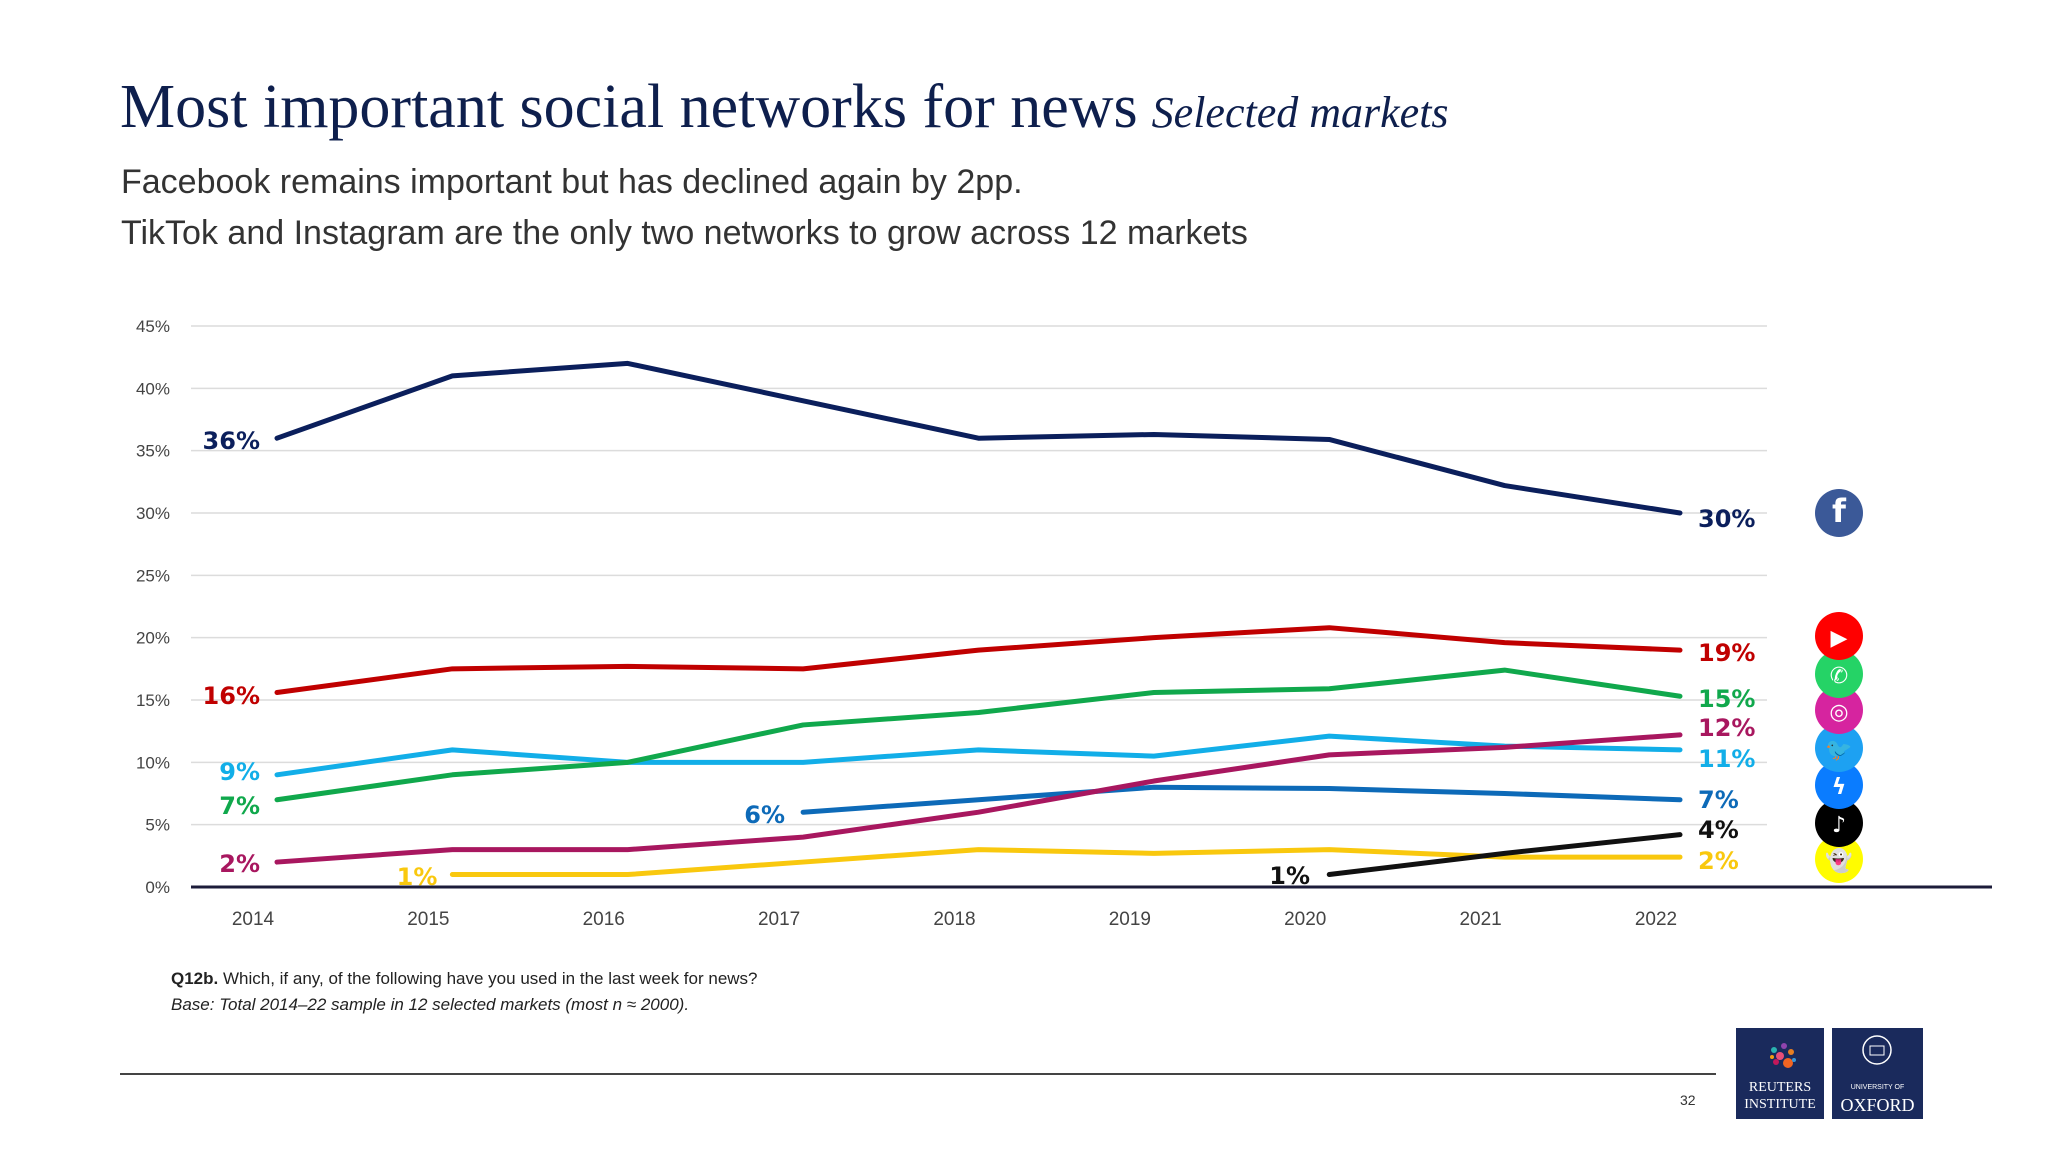 The width and height of the screenshot is (2048, 1152). I want to click on x-tick-label: 2017, so click(779, 919).